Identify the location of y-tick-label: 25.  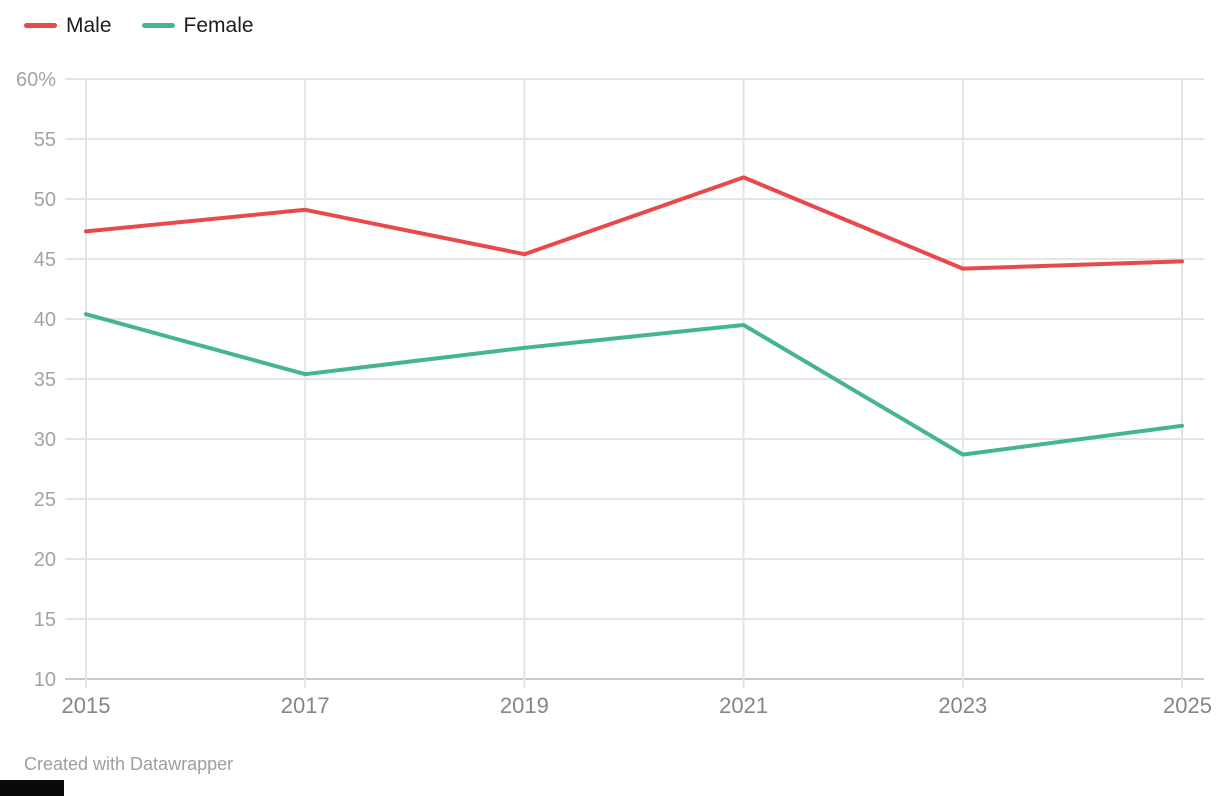
(45, 500).